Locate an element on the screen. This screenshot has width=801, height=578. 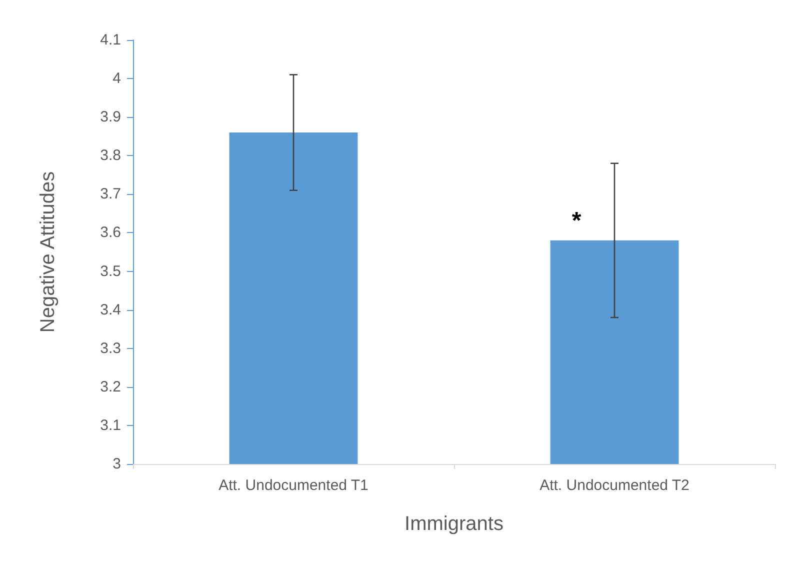
y-tick-label: 3.2 is located at coordinates (110, 387).